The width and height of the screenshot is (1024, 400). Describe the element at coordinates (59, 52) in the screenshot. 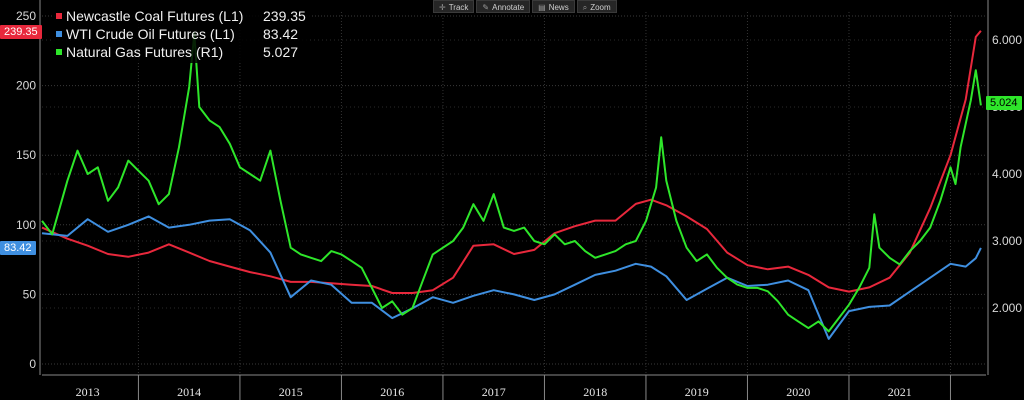

I see `gas-swatch` at that location.